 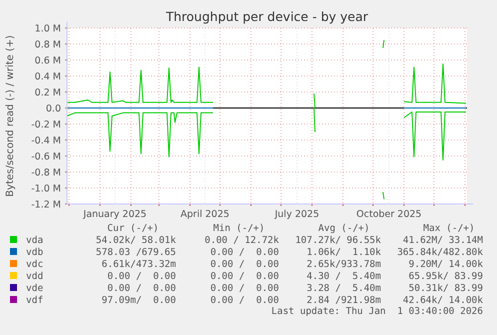 What do you see at coordinates (47, 92) in the screenshot?
I see `y-tick-label: 0.2 M` at bounding box center [47, 92].